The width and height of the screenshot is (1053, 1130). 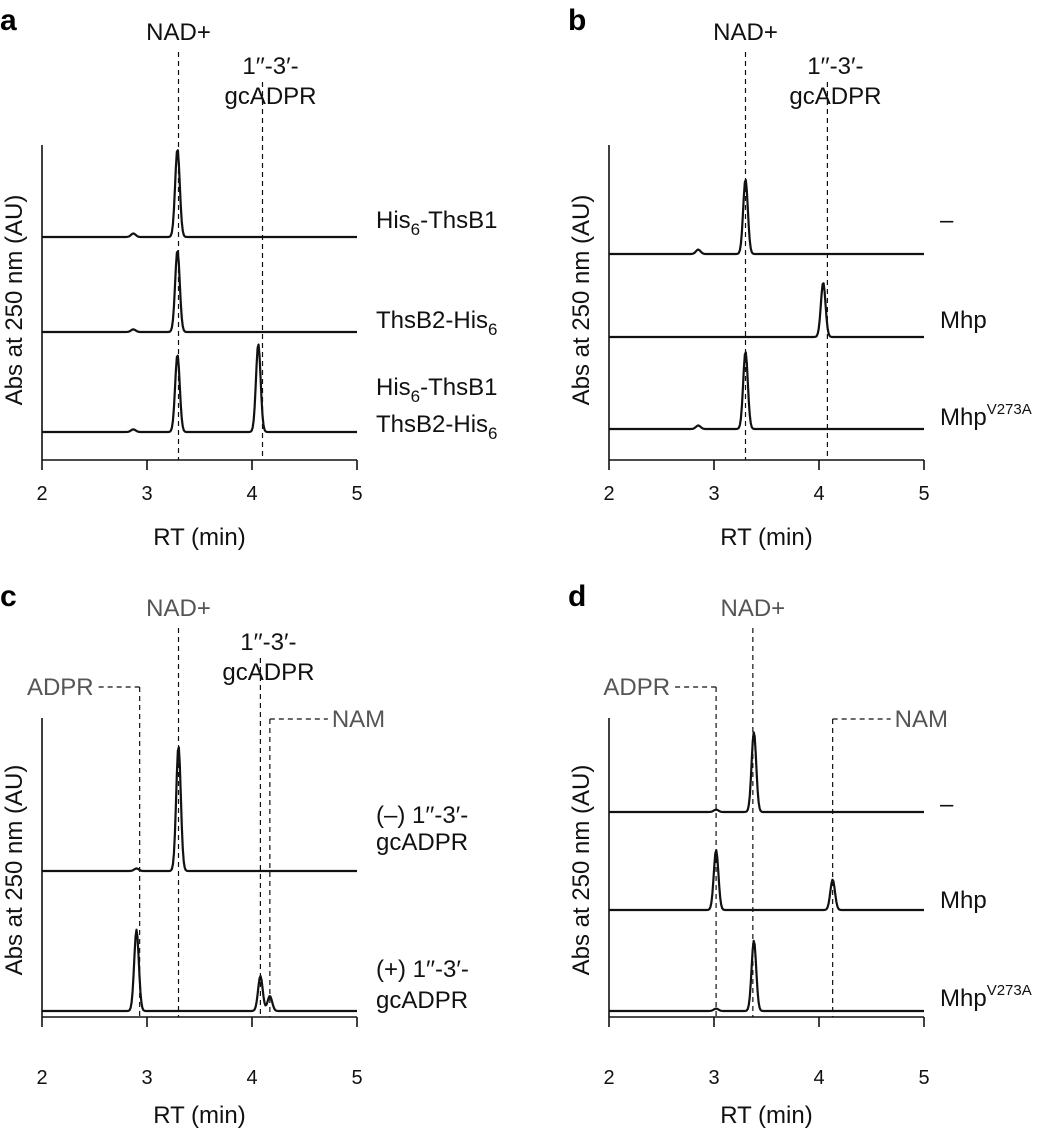 What do you see at coordinates (8, 20) in the screenshot?
I see `panel-letter-a: a` at bounding box center [8, 20].